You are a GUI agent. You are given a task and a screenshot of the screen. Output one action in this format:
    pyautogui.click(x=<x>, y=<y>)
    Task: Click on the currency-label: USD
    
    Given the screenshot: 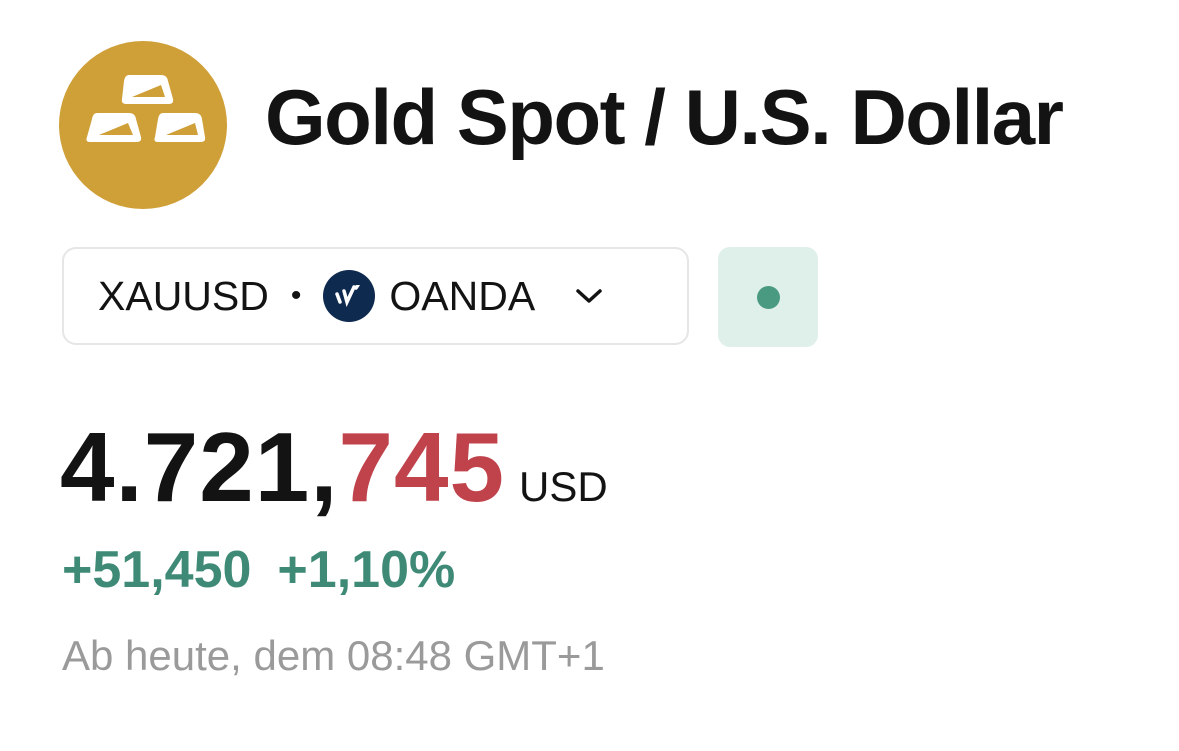 What is the action you would take?
    pyautogui.click(x=563, y=486)
    